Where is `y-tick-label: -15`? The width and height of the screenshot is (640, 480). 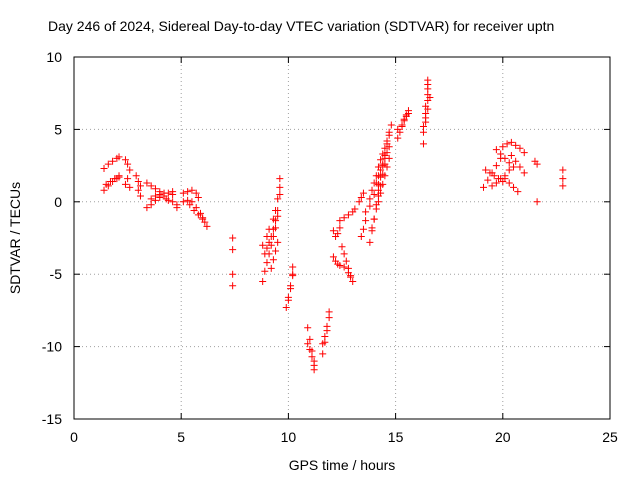 y-tick-label: -15 is located at coordinates (52, 419).